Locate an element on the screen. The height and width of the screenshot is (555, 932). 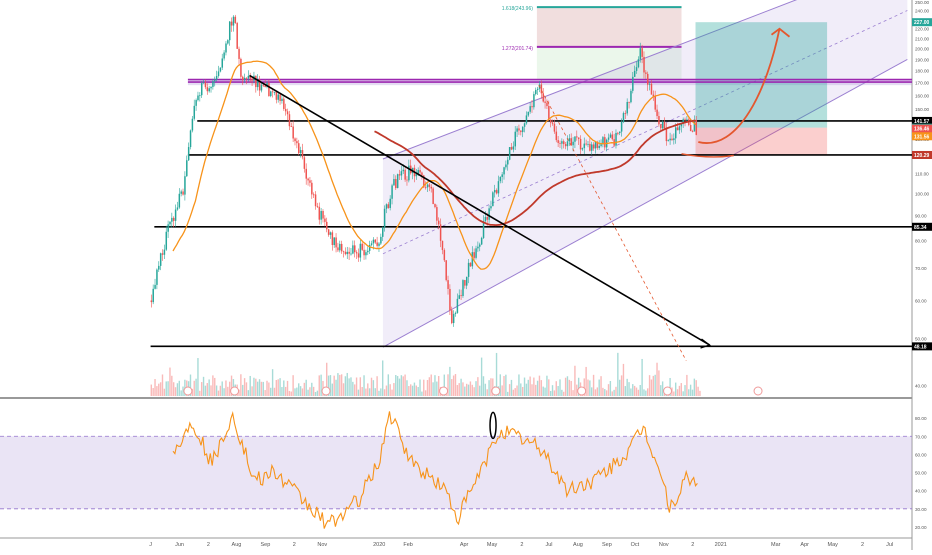
projection-hook is located at coordinates (707, 155).